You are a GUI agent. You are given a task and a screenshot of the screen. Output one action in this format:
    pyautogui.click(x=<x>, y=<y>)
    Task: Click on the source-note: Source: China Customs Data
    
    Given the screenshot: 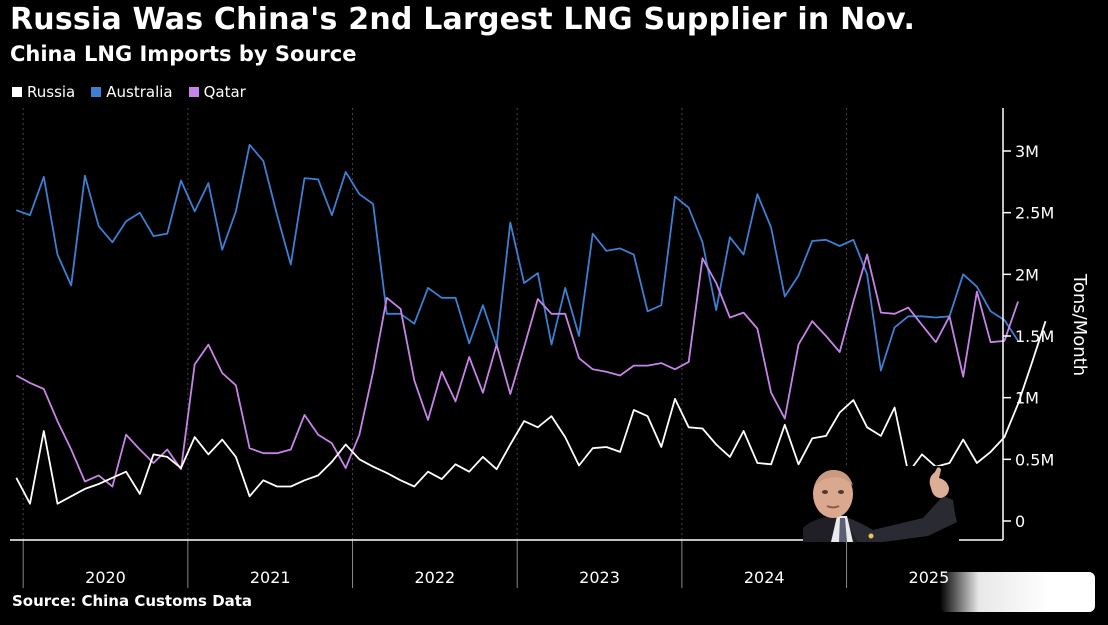 What is the action you would take?
    pyautogui.click(x=132, y=601)
    